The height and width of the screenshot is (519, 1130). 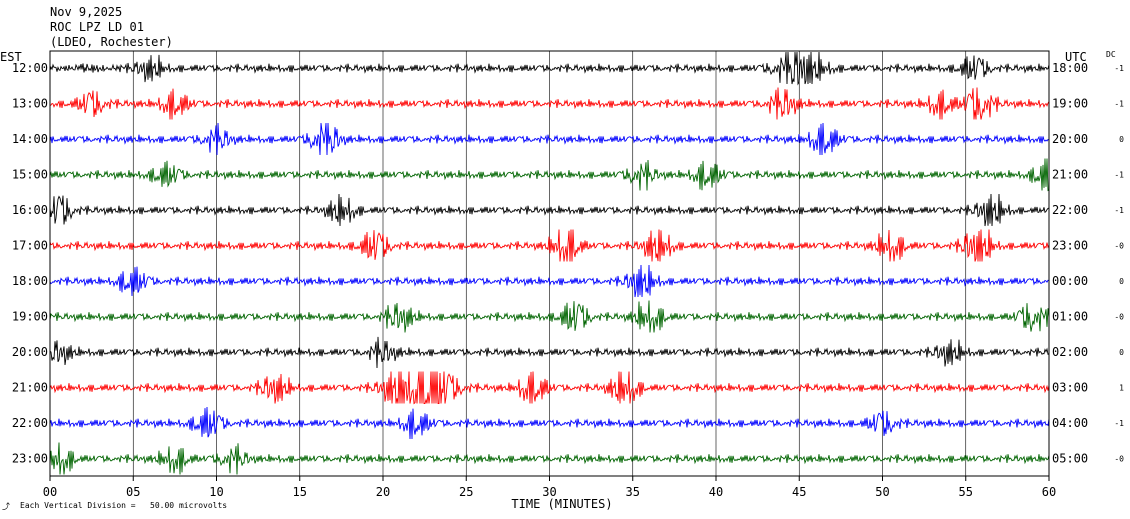 What do you see at coordinates (30, 210) in the screenshot?
I see `est-hour-label: 16:00` at bounding box center [30, 210].